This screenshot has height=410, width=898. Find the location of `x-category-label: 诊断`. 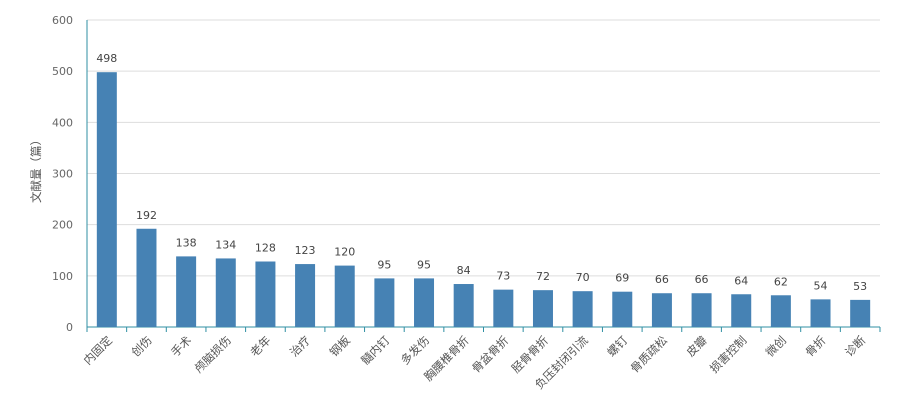

x-category-label: 诊断 is located at coordinates (855, 346).